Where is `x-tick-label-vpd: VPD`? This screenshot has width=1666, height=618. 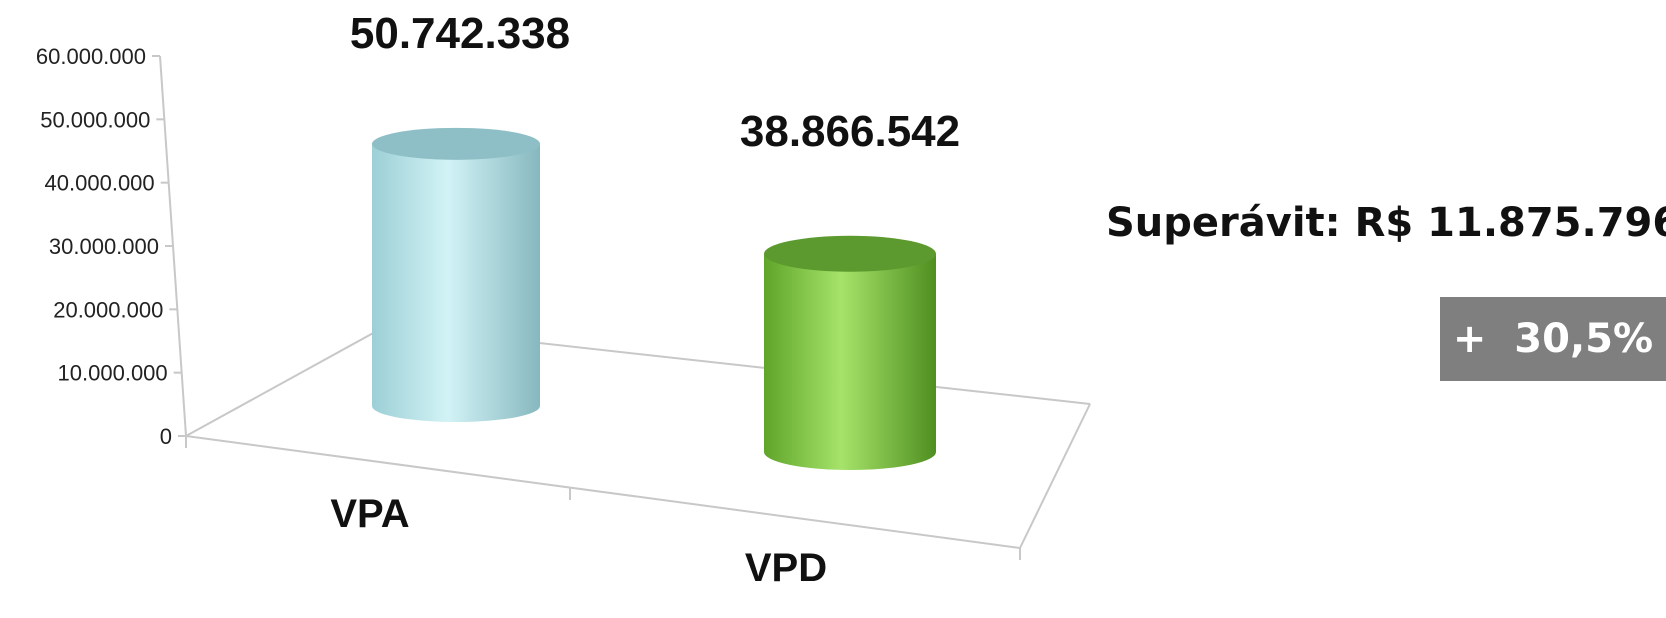 x-tick-label-vpd: VPD is located at coordinates (786, 568).